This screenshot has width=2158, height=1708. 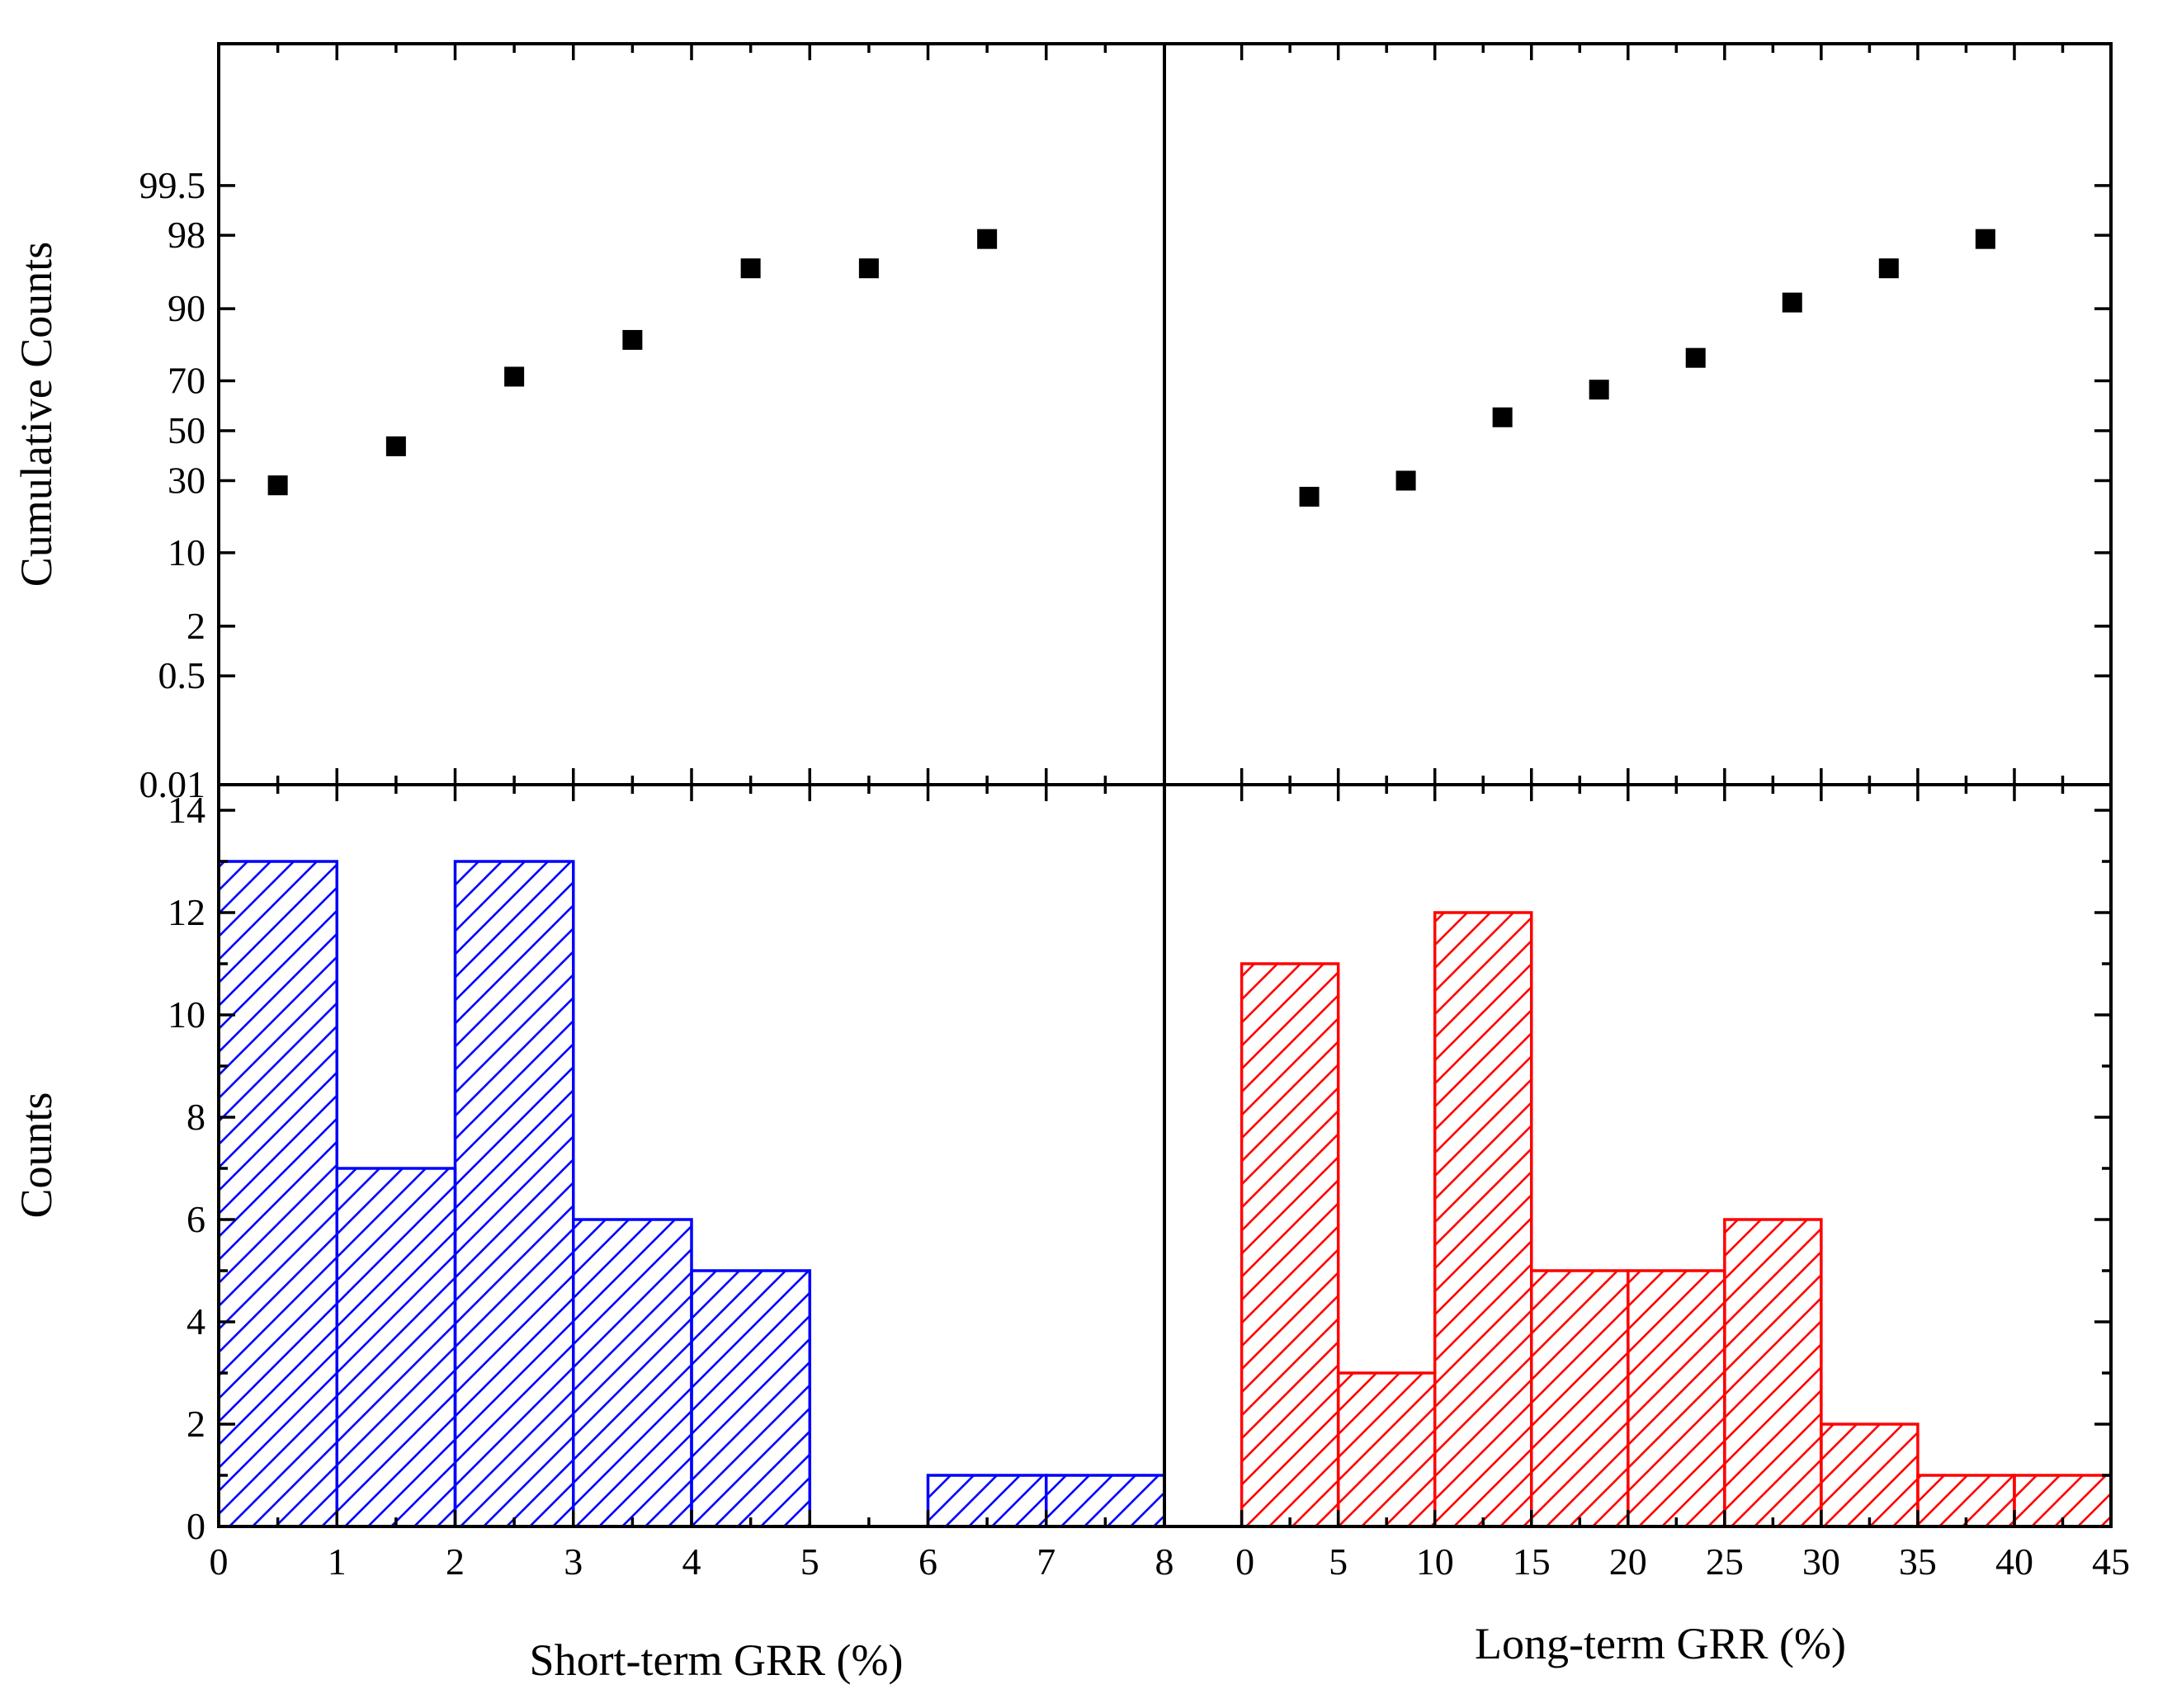 What do you see at coordinates (1131, 368) in the screenshot?
I see `scatter-points` at bounding box center [1131, 368].